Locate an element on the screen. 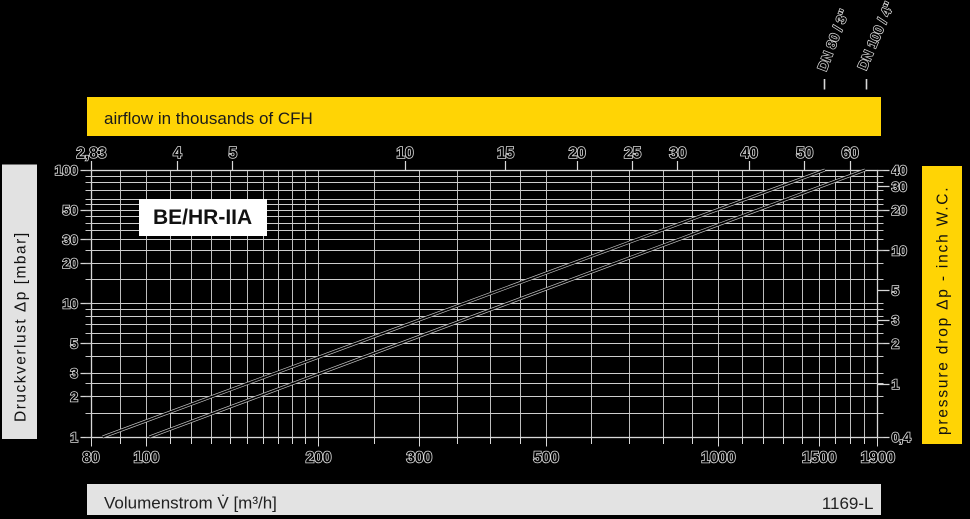 The width and height of the screenshot is (970, 519). svg-text: BE/HR-IIA is located at coordinates (202, 217).